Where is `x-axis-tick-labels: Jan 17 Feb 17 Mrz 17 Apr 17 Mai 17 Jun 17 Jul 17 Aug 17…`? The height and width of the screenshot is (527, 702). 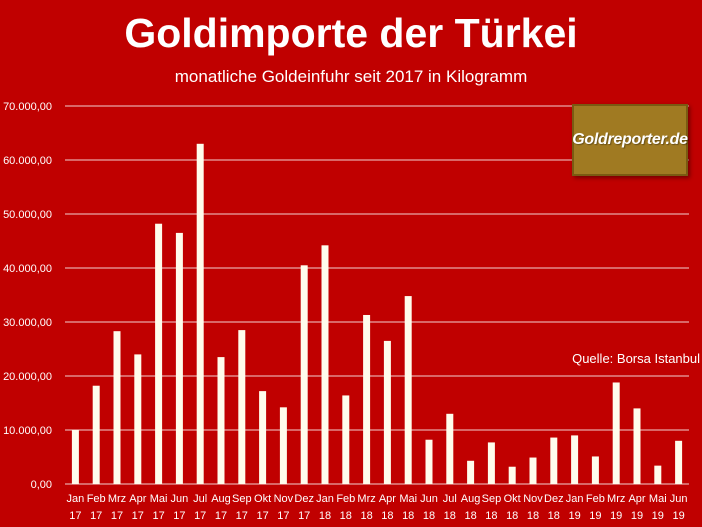
x-axis-tick-labels: Jan 17 Feb 17 Mrz 17 Apr 17 Mai 17 Jun 17 Jul 17 Aug 17… is located at coordinates (377, 507).